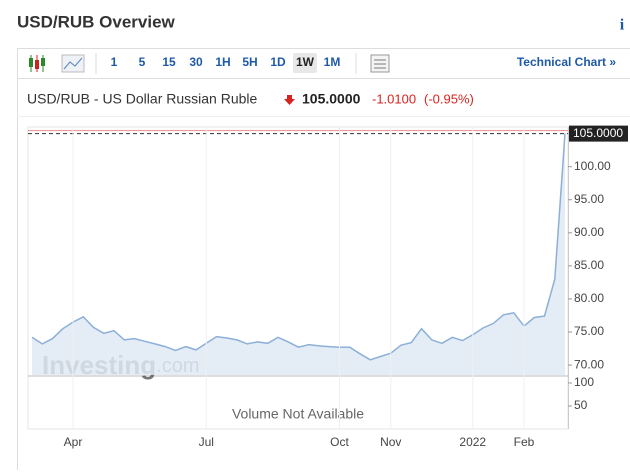 This screenshot has width=630, height=475. I want to click on y-tick-label: 95.00, so click(589, 199).